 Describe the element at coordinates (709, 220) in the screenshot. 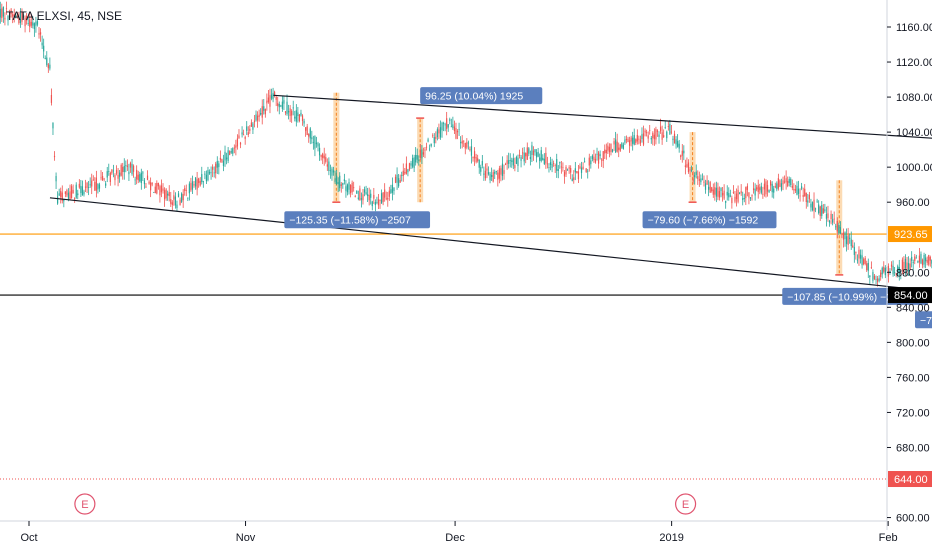

I see `measure-label: −79.60 (−7.66%) −1592` at that location.